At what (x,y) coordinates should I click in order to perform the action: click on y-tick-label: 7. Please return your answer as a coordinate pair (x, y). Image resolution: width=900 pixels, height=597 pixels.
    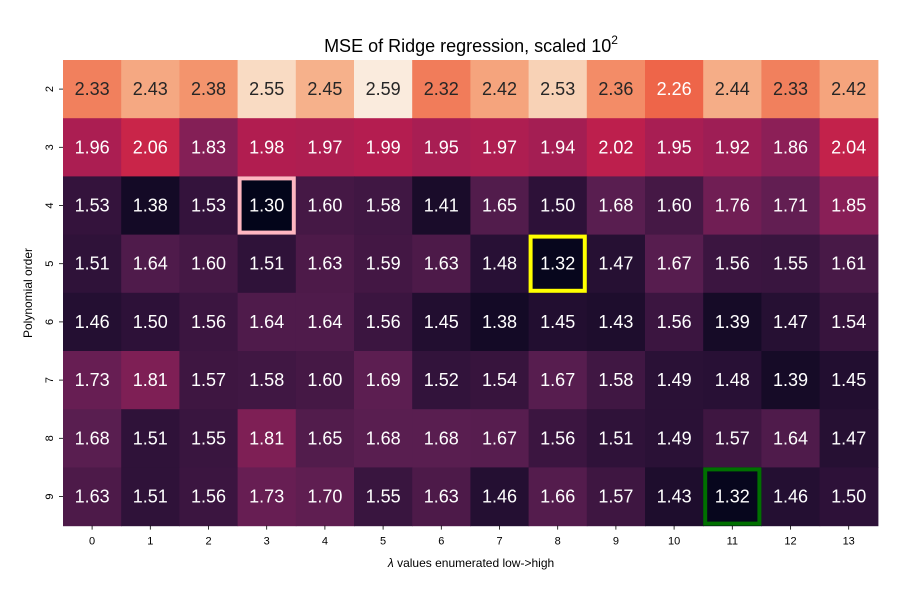
    Looking at the image, I should click on (50, 380).